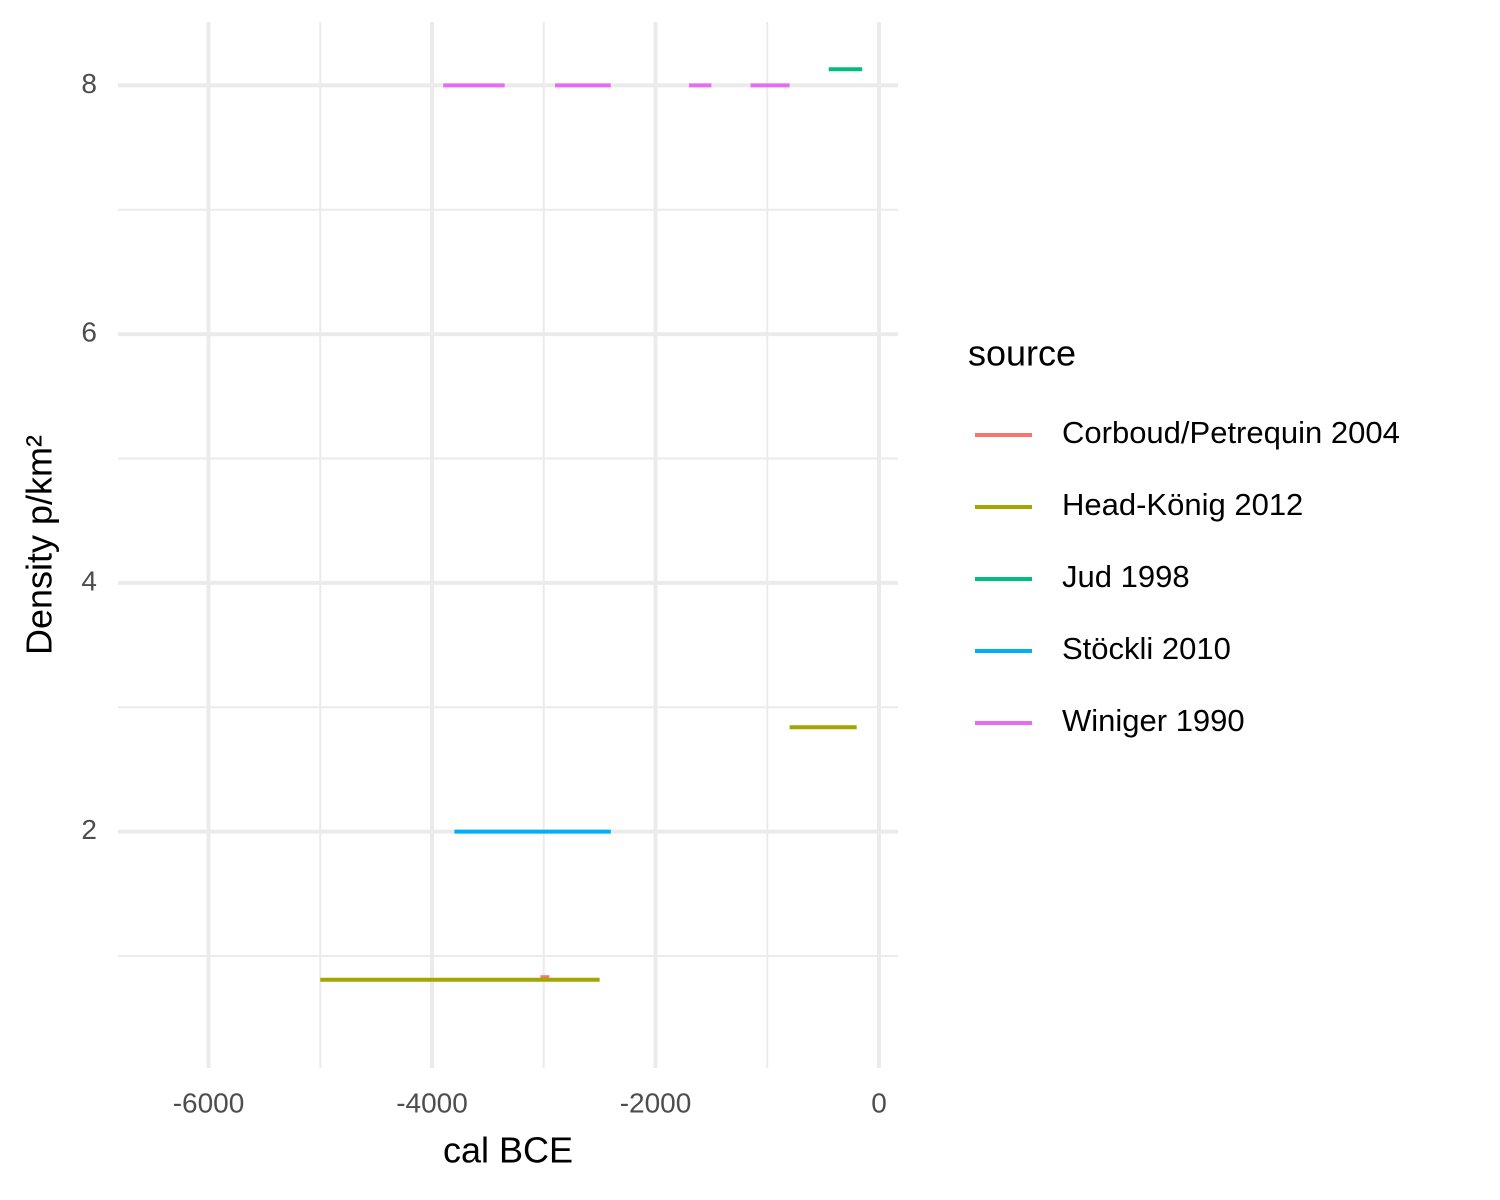 The height and width of the screenshot is (1200, 1500). Describe the element at coordinates (1126, 576) in the screenshot. I see `legend-label: Jud 1998` at that location.